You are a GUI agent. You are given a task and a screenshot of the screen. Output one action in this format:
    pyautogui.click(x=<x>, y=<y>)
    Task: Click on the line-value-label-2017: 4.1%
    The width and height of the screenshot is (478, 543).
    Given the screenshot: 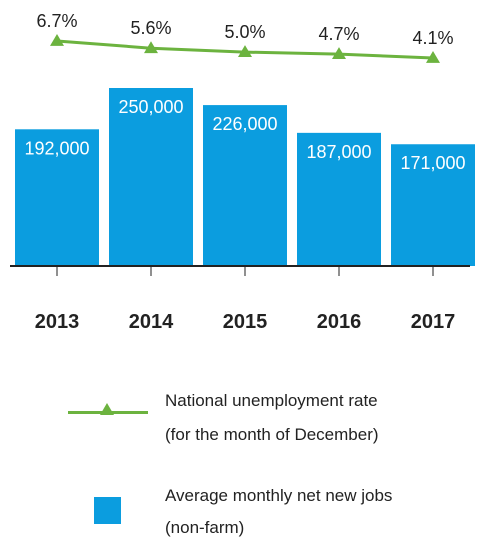 What is the action you would take?
    pyautogui.click(x=432, y=38)
    